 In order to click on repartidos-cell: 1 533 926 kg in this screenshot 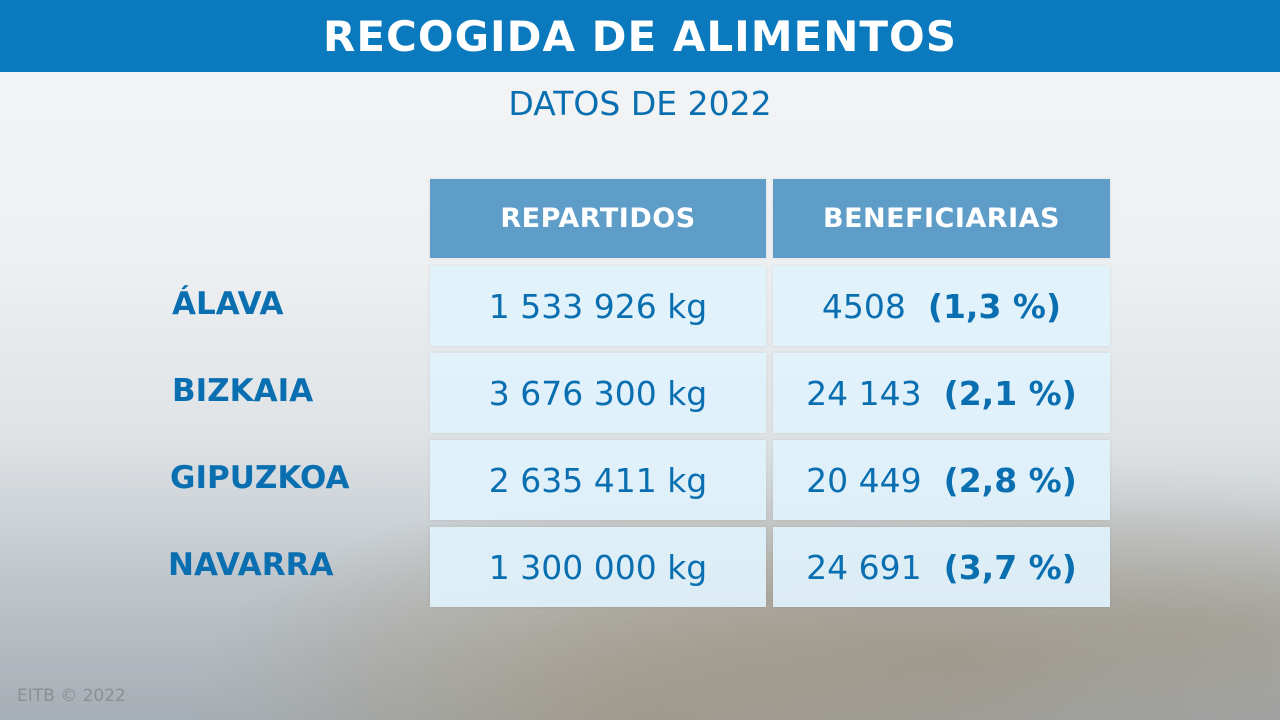, I will do `click(598, 306)`.